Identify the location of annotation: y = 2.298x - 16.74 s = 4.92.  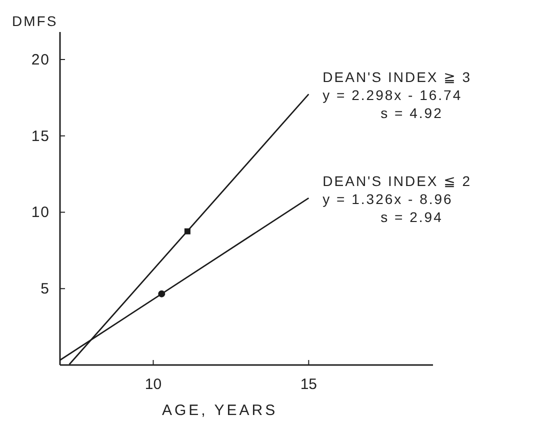
(392, 104).